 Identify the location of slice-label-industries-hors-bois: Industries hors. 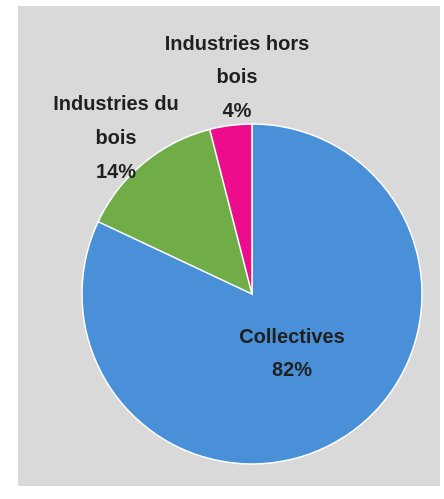
(237, 44).